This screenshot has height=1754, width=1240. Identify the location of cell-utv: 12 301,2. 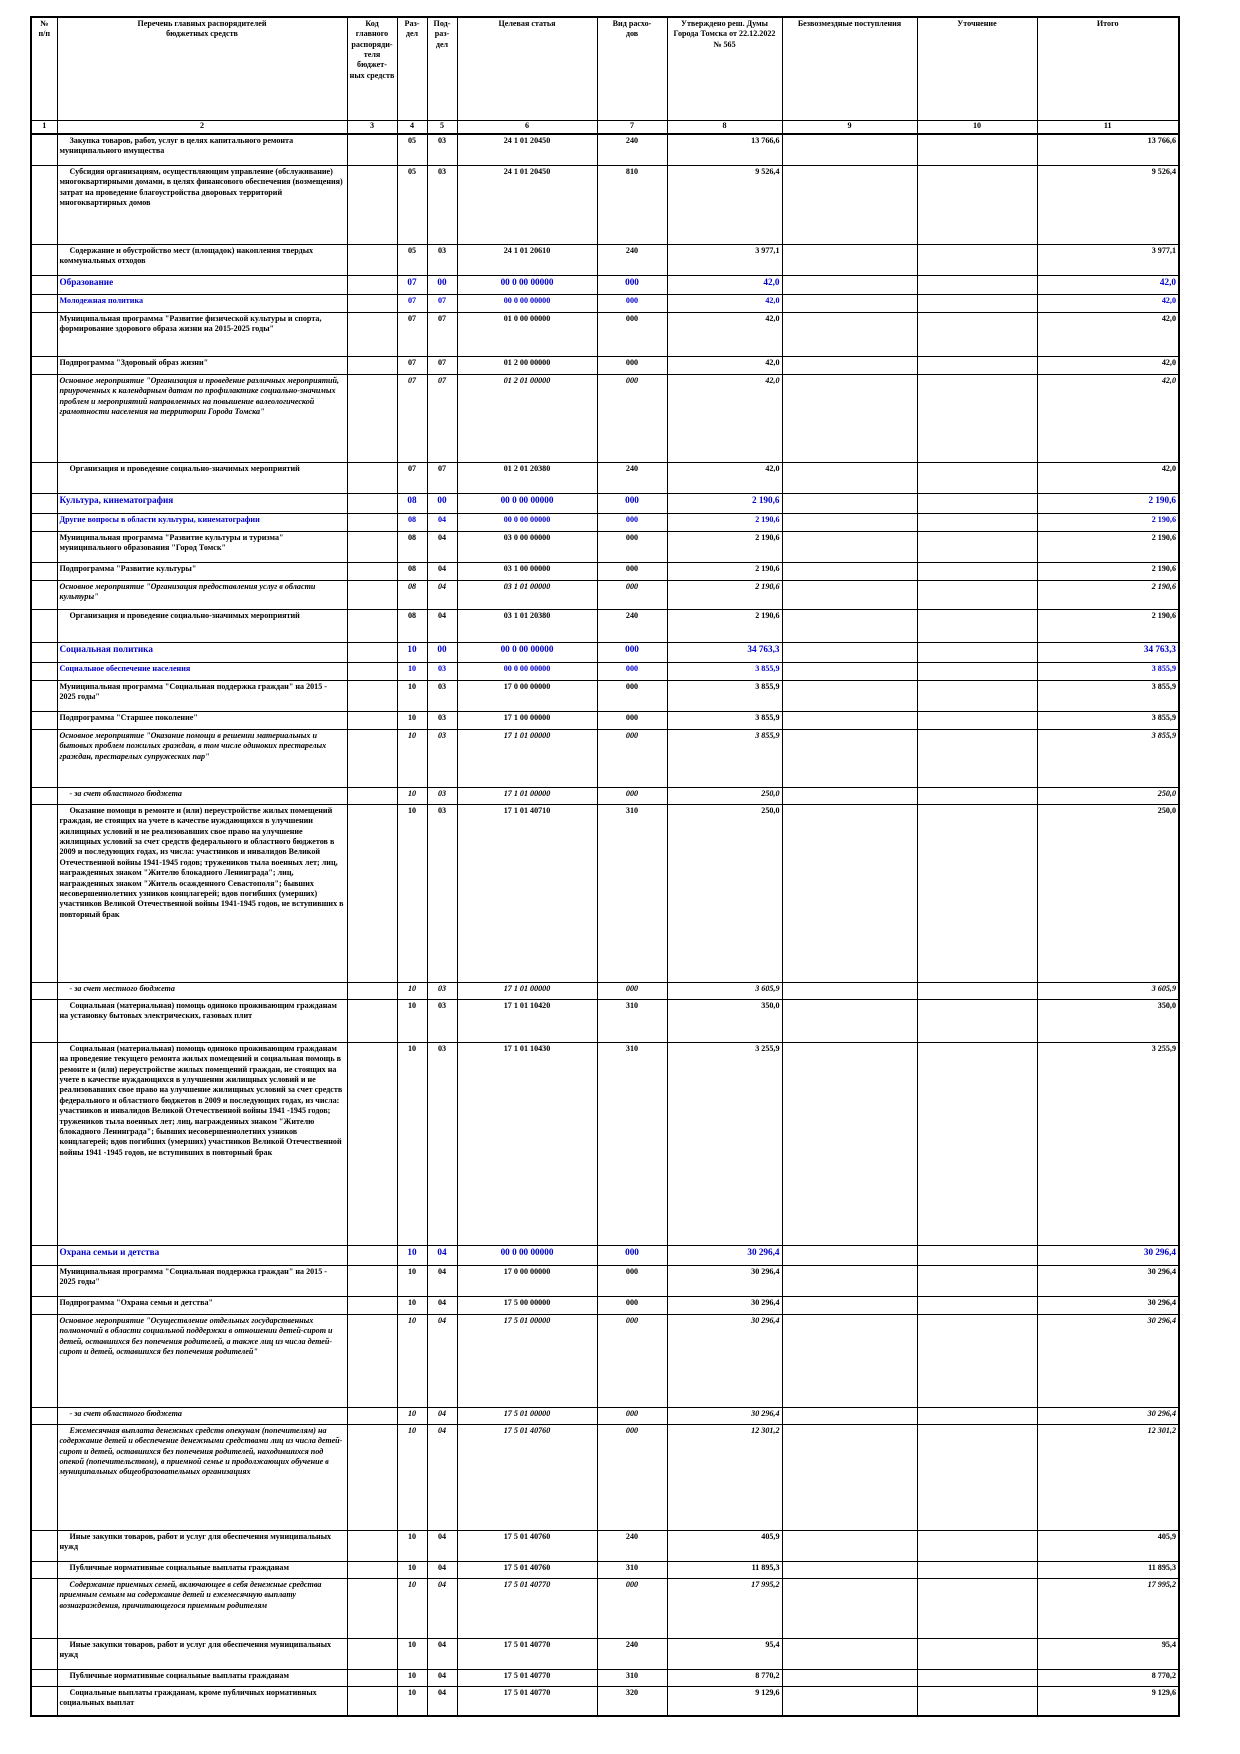
(724, 1477).